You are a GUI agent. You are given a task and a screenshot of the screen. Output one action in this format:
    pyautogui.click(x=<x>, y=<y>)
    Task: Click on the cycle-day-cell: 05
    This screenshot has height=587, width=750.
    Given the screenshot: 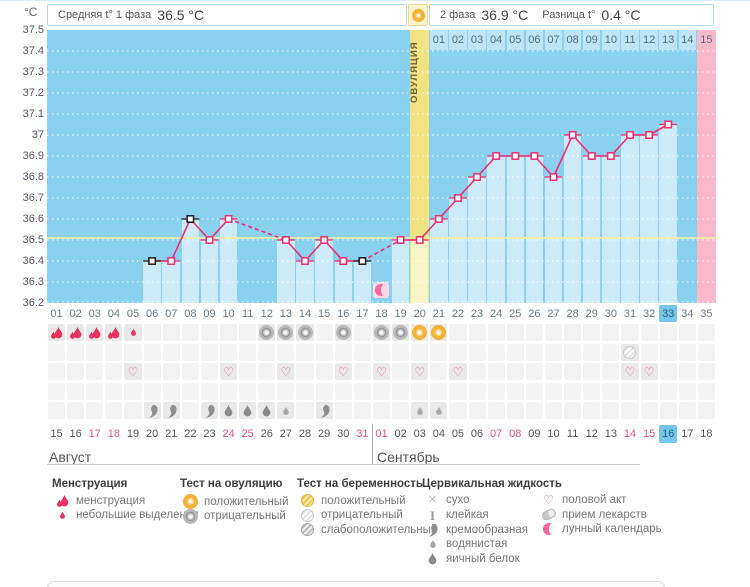 What is the action you would take?
    pyautogui.click(x=133, y=313)
    